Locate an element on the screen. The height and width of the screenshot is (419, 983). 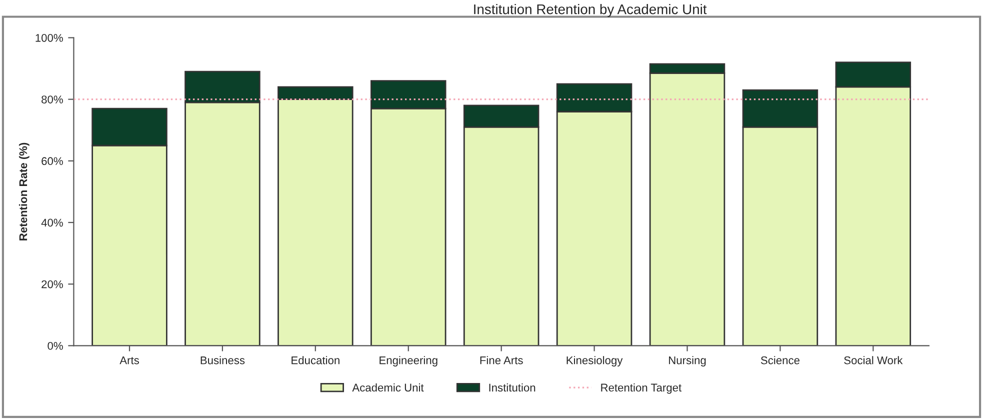
y-tick-label: 40% is located at coordinates (52, 222).